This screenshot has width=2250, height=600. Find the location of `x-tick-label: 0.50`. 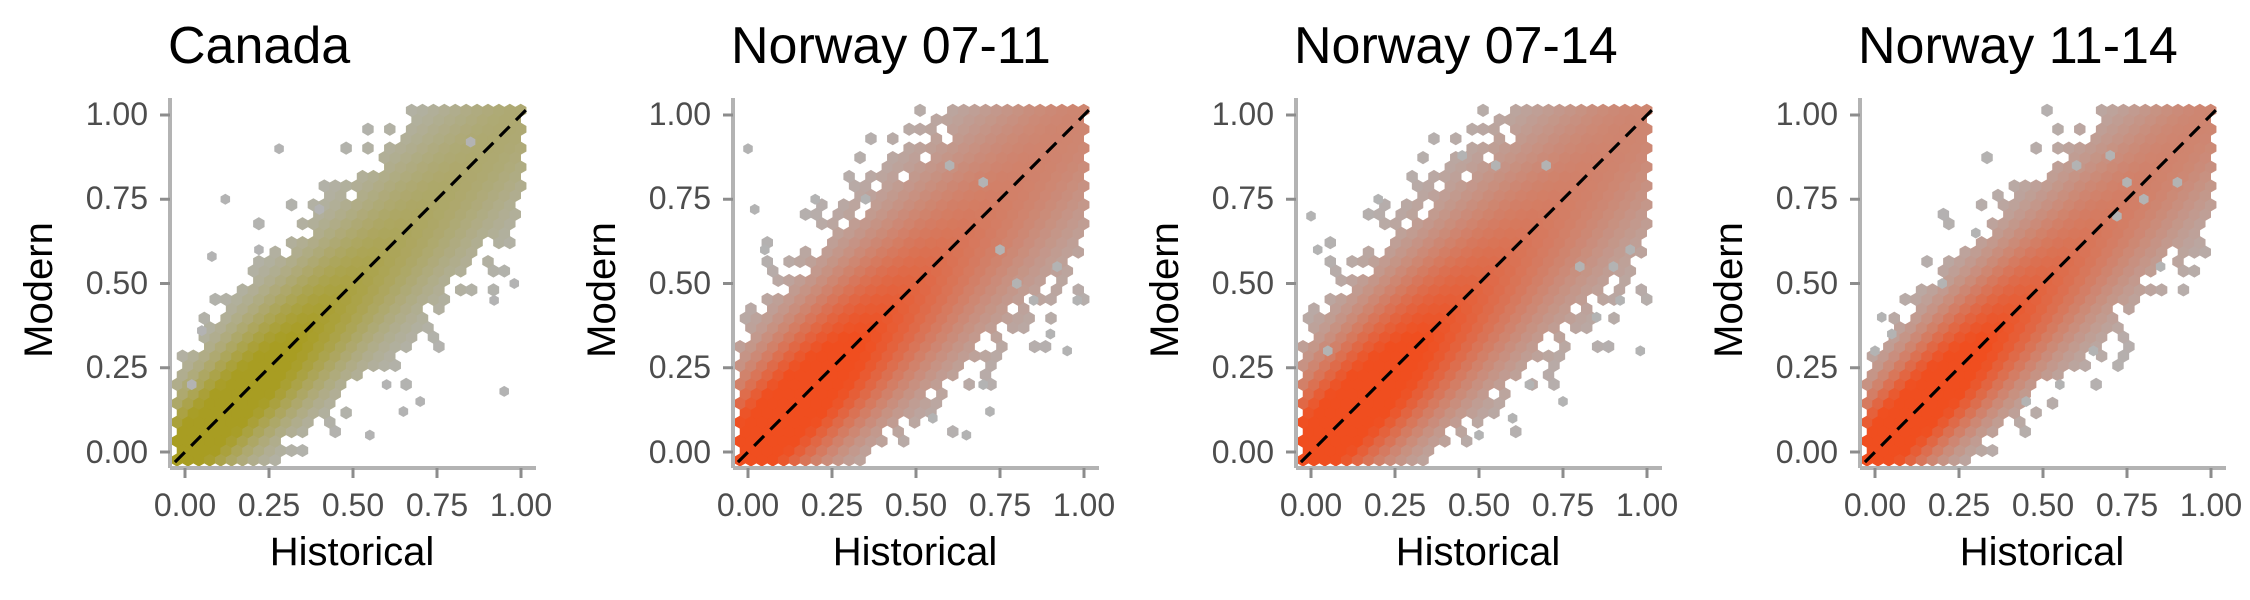

x-tick-label: 0.50 is located at coordinates (353, 505).